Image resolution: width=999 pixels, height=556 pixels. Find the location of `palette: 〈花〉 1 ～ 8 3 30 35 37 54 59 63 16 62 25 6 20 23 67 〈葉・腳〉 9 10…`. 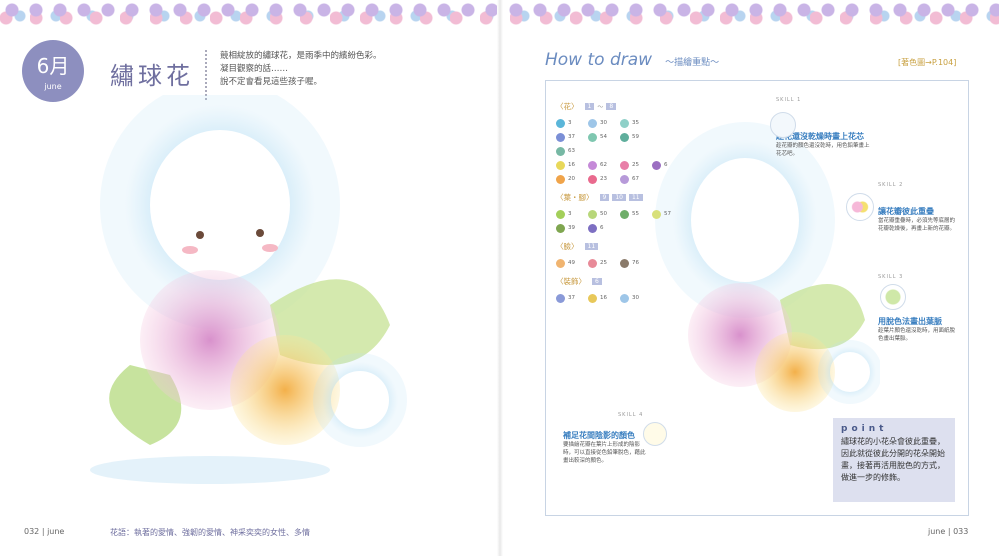

palette: 〈花〉 1 ～ 8 3 30 35 37 54 59 63 16 62 25 6 20 23 67 〈葉・腳〉 9 10… is located at coordinates (621, 200).